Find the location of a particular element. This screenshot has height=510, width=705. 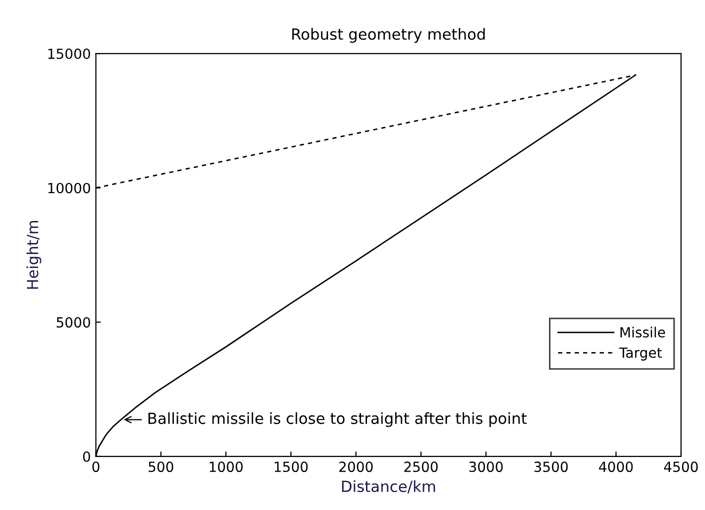

x-tick-label: 500 is located at coordinates (161, 467).